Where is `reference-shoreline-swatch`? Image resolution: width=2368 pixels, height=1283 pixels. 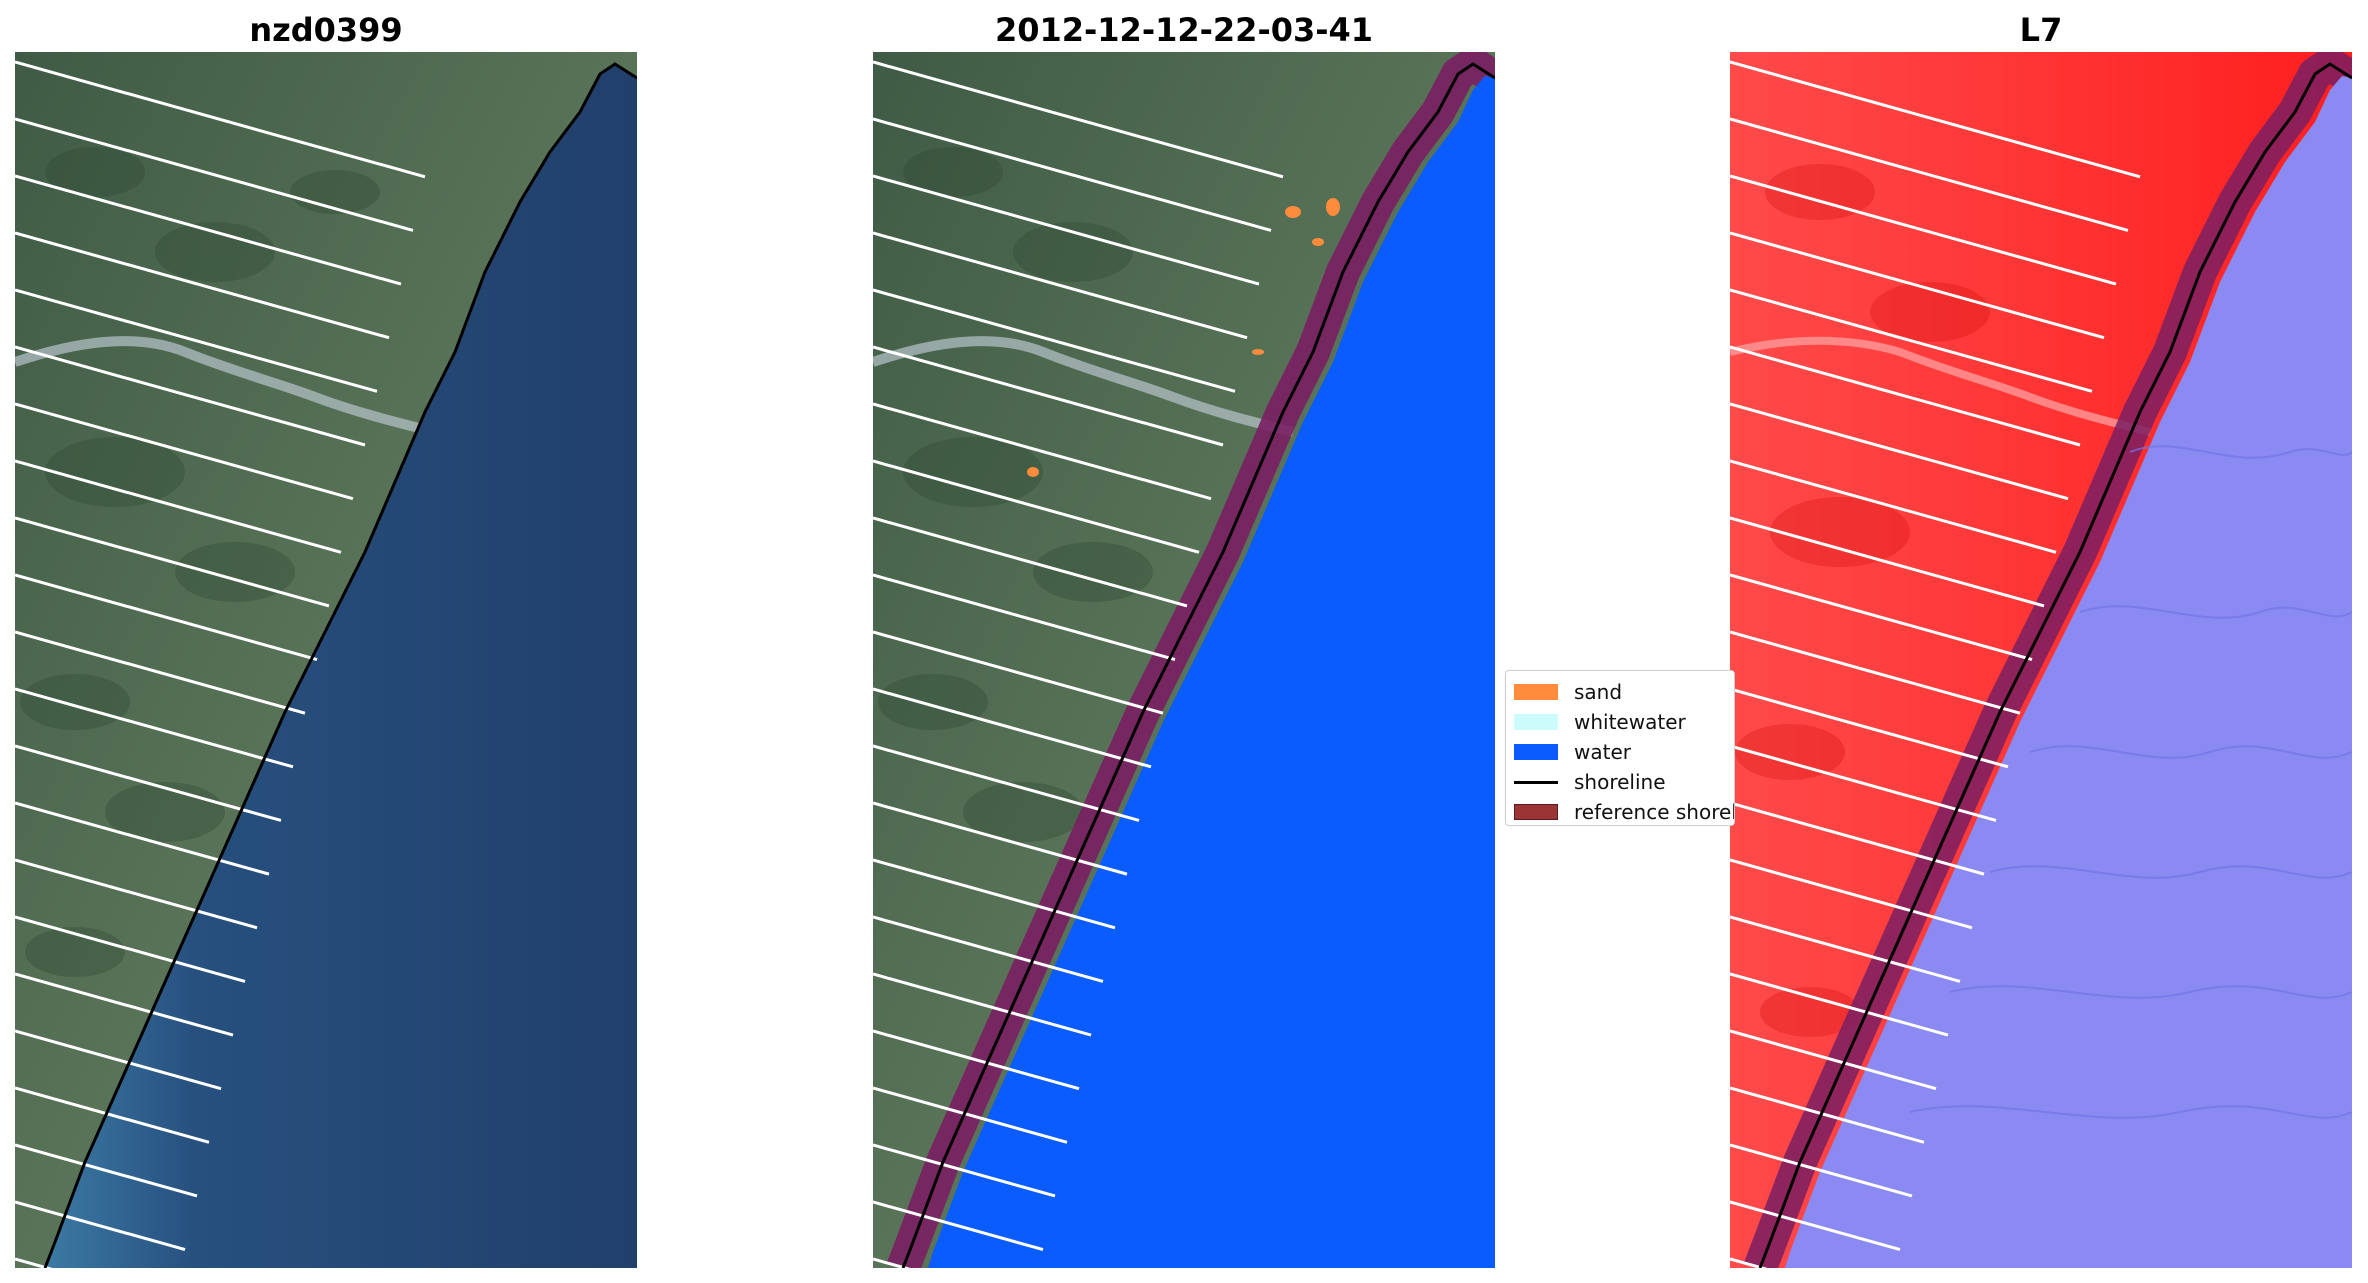
reference-shoreline-swatch is located at coordinates (1536, 812).